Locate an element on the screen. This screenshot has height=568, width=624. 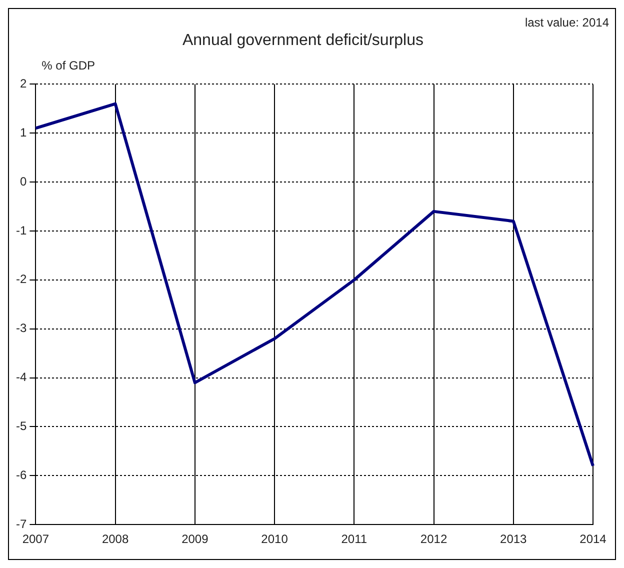
y-tick-label: -7 is located at coordinates (21, 523).